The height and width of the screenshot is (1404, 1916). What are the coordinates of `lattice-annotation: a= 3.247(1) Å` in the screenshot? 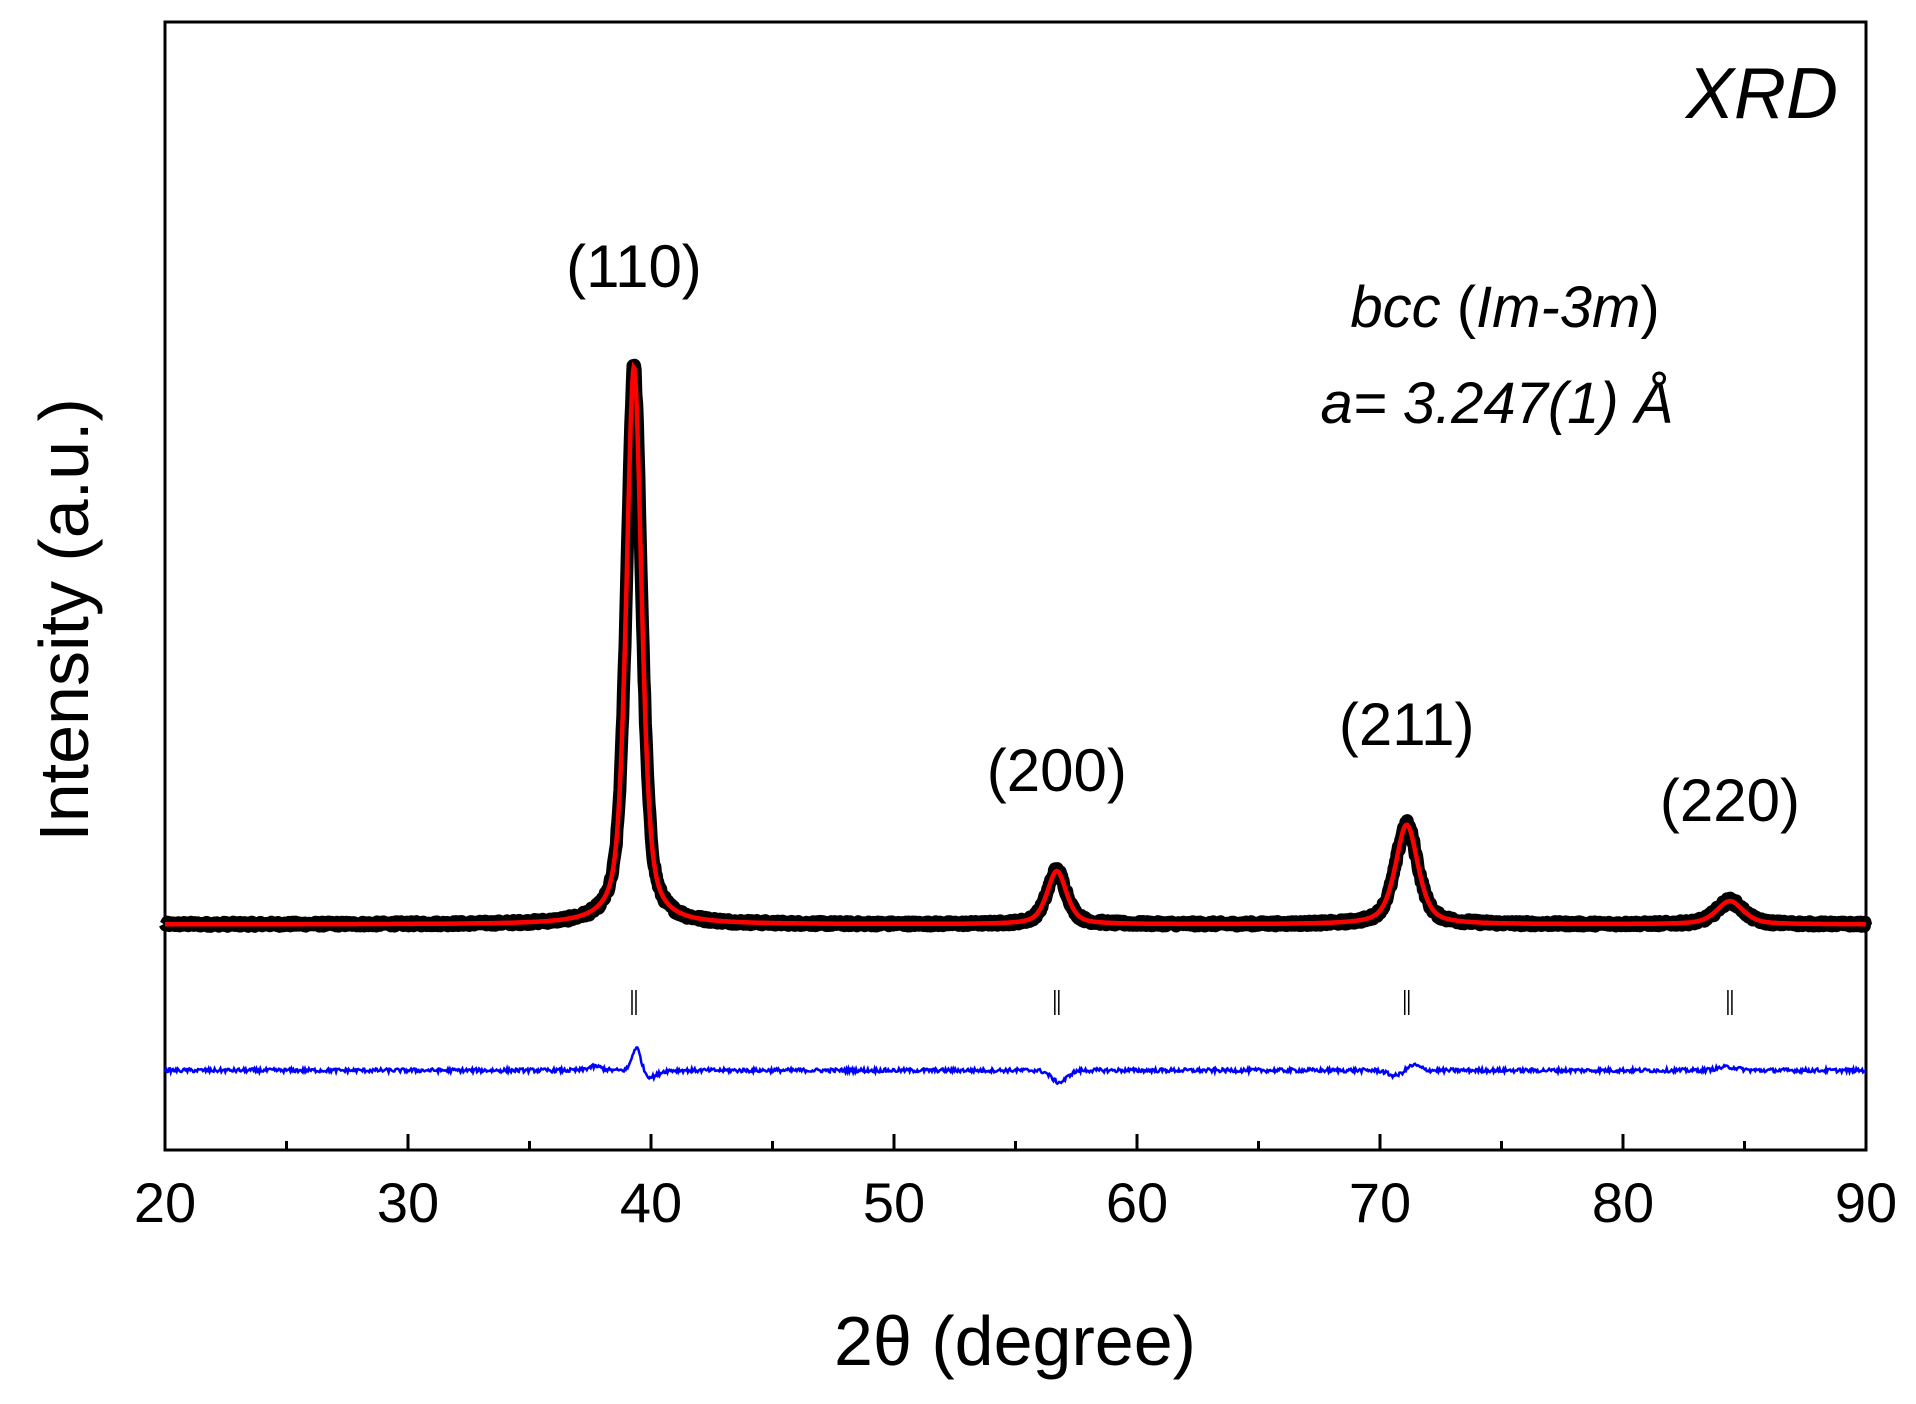 It's located at (1496, 403).